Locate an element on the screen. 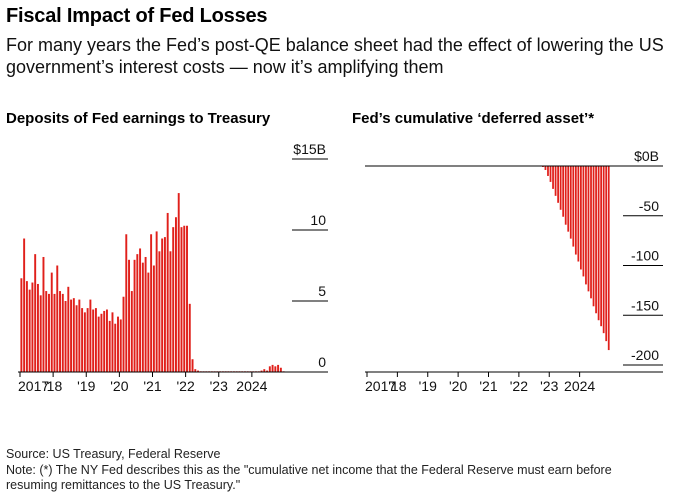 Image resolution: width=677 pixels, height=499 pixels. right-xtick-label: '20 is located at coordinates (458, 386).